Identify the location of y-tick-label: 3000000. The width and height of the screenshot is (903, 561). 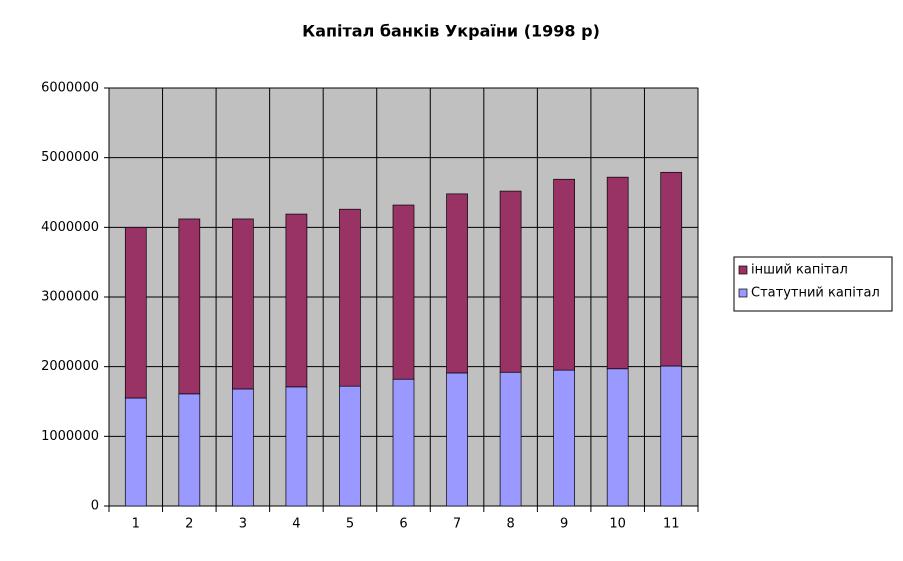
(70, 297).